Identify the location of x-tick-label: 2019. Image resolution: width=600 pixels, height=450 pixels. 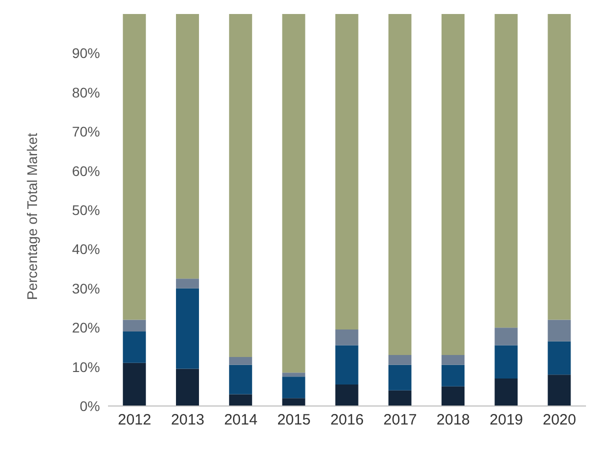
(507, 420).